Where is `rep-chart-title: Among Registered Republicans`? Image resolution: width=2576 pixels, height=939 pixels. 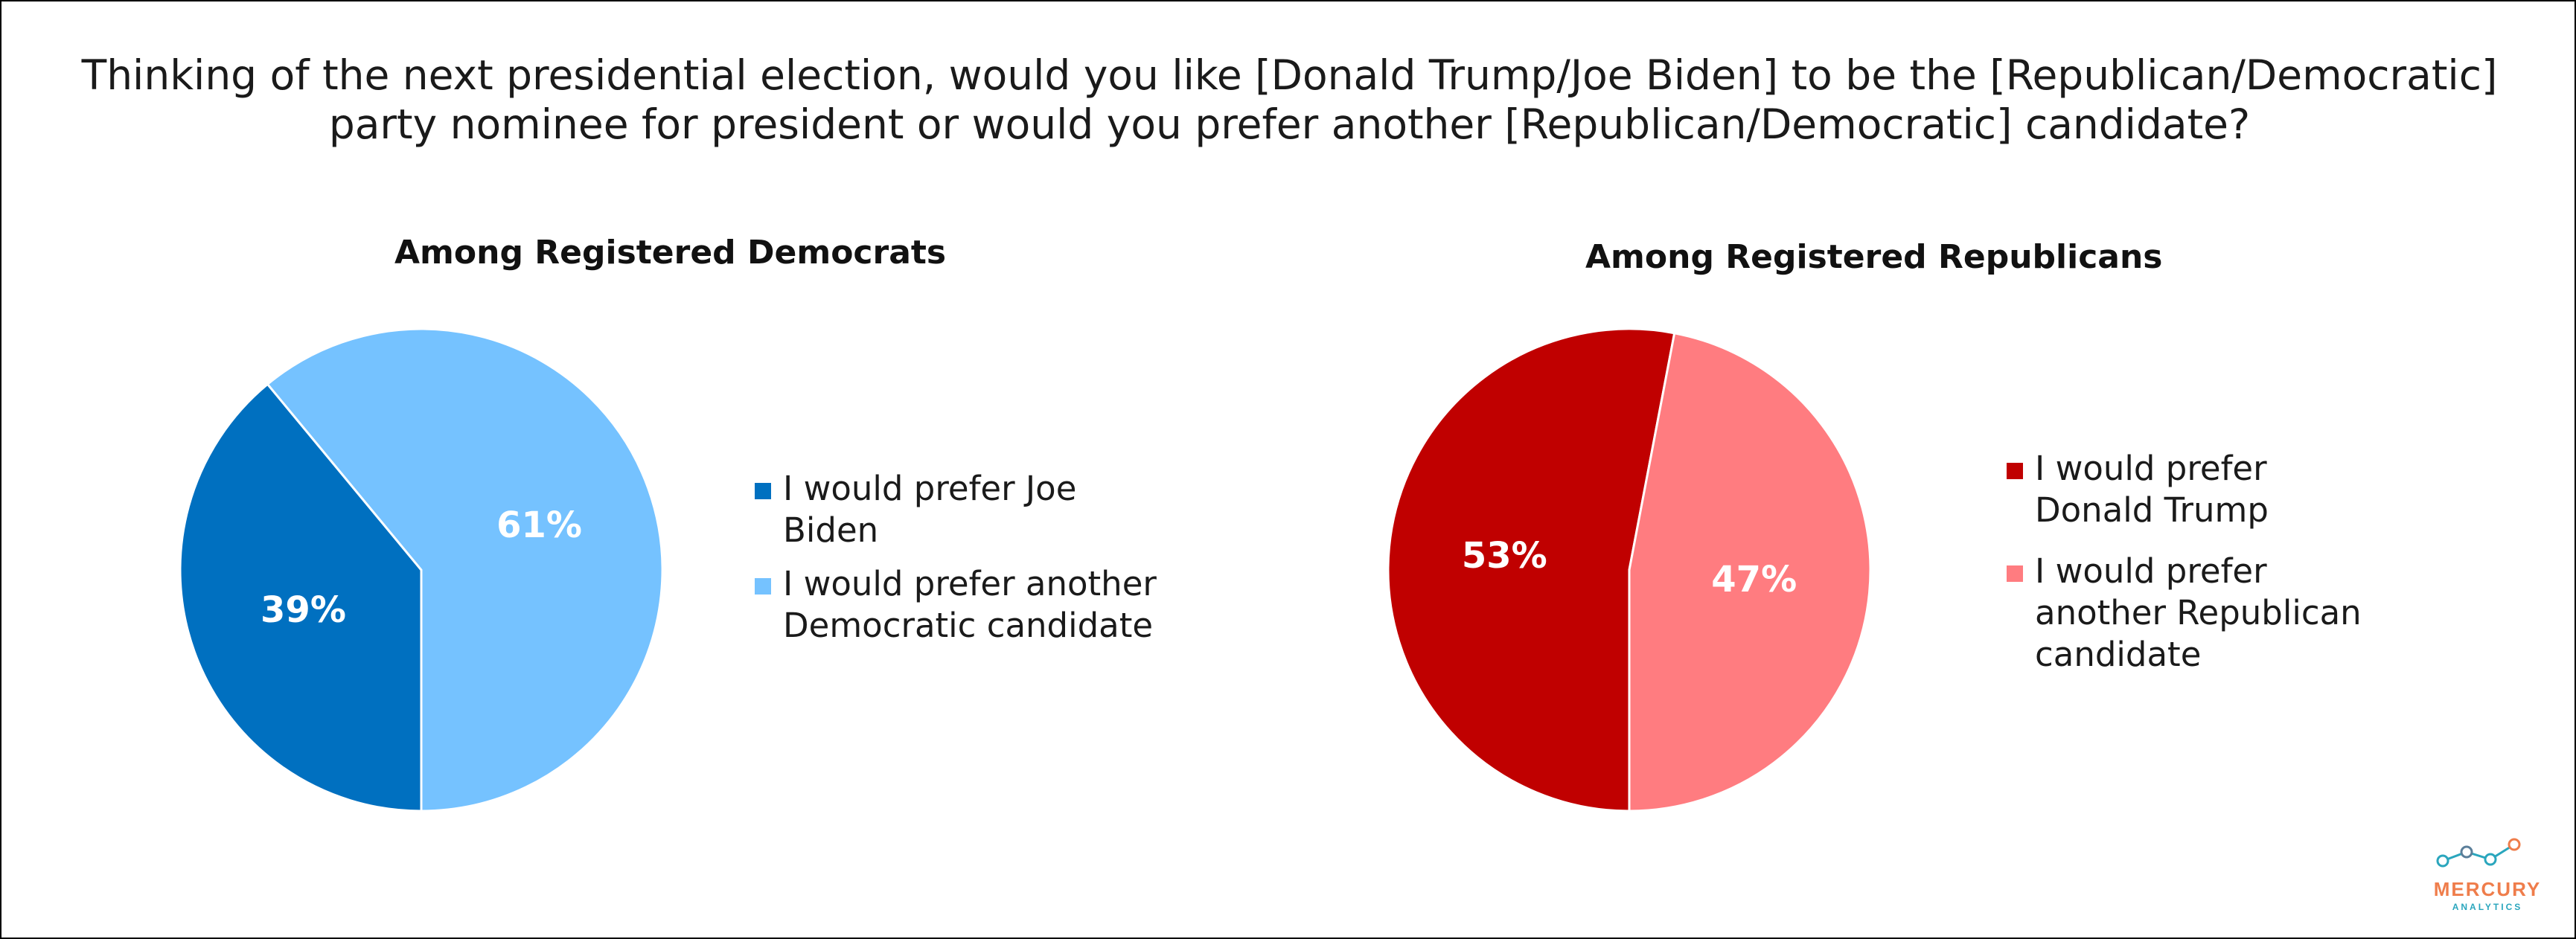 rep-chart-title: Among Registered Republicans is located at coordinates (1874, 257).